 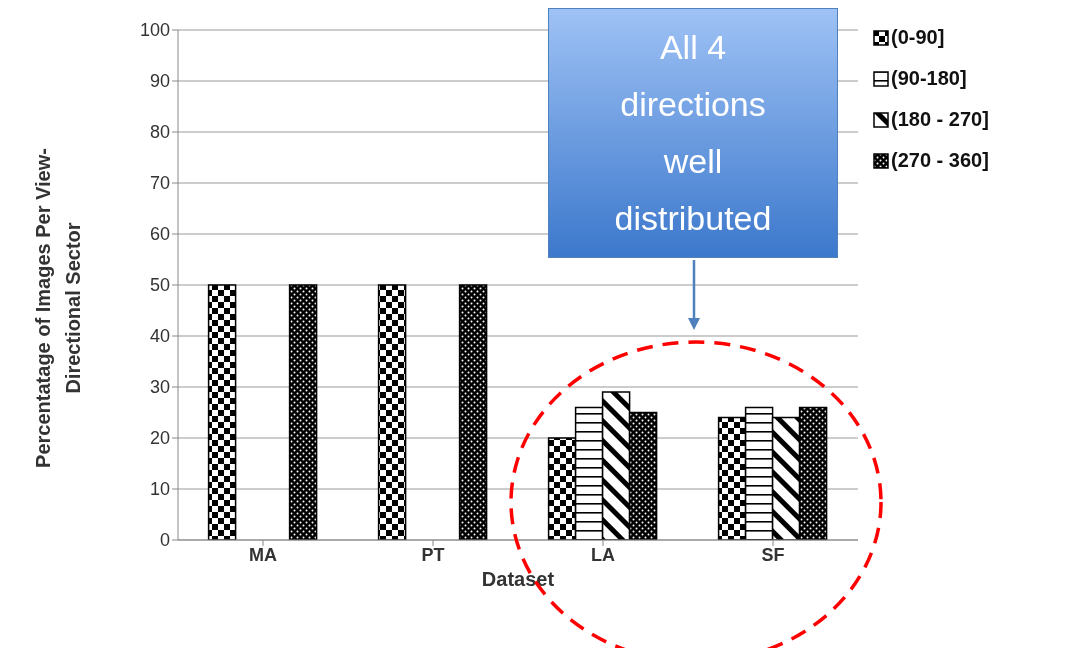 What do you see at coordinates (159, 336) in the screenshot?
I see `y-tick-label: 40` at bounding box center [159, 336].